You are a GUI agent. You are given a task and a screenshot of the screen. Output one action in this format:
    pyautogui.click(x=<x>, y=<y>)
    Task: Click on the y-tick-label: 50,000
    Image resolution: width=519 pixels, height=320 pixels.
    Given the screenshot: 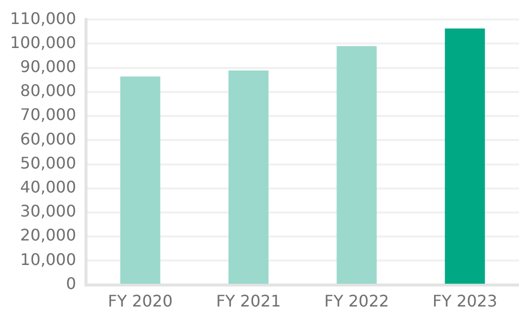 What is the action you would take?
    pyautogui.click(x=48, y=162)
    